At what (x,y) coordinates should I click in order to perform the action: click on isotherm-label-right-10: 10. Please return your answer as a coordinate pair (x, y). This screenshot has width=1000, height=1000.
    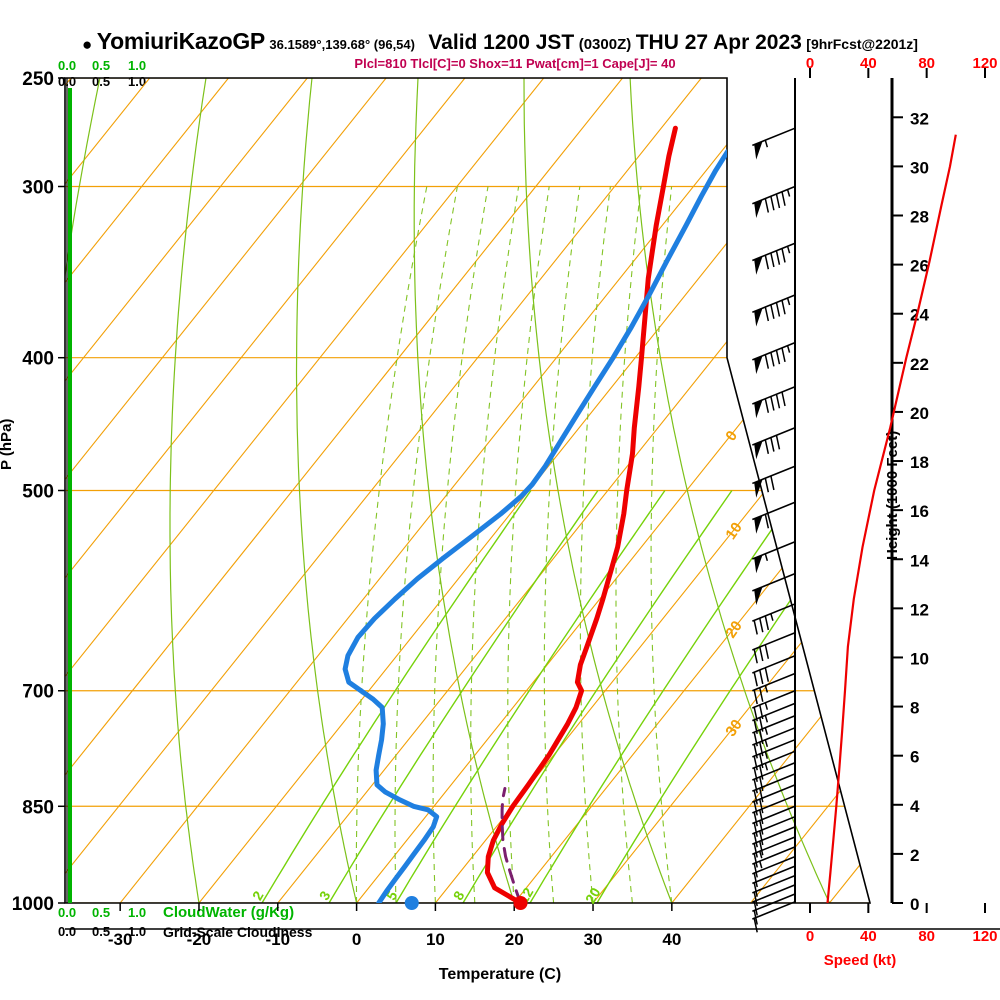
    Looking at the image, I should click on (733, 530).